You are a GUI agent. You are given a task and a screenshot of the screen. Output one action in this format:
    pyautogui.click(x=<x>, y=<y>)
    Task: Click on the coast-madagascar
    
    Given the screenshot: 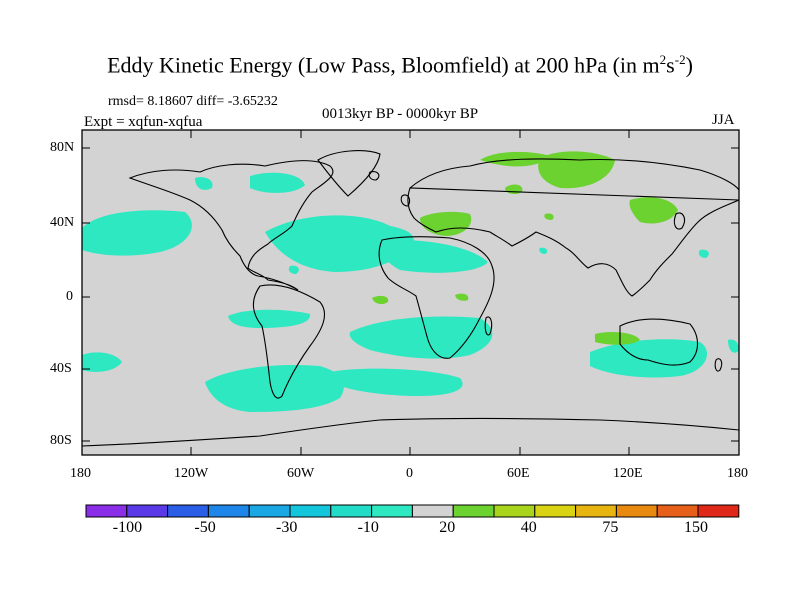 What is the action you would take?
    pyautogui.click(x=488, y=326)
    